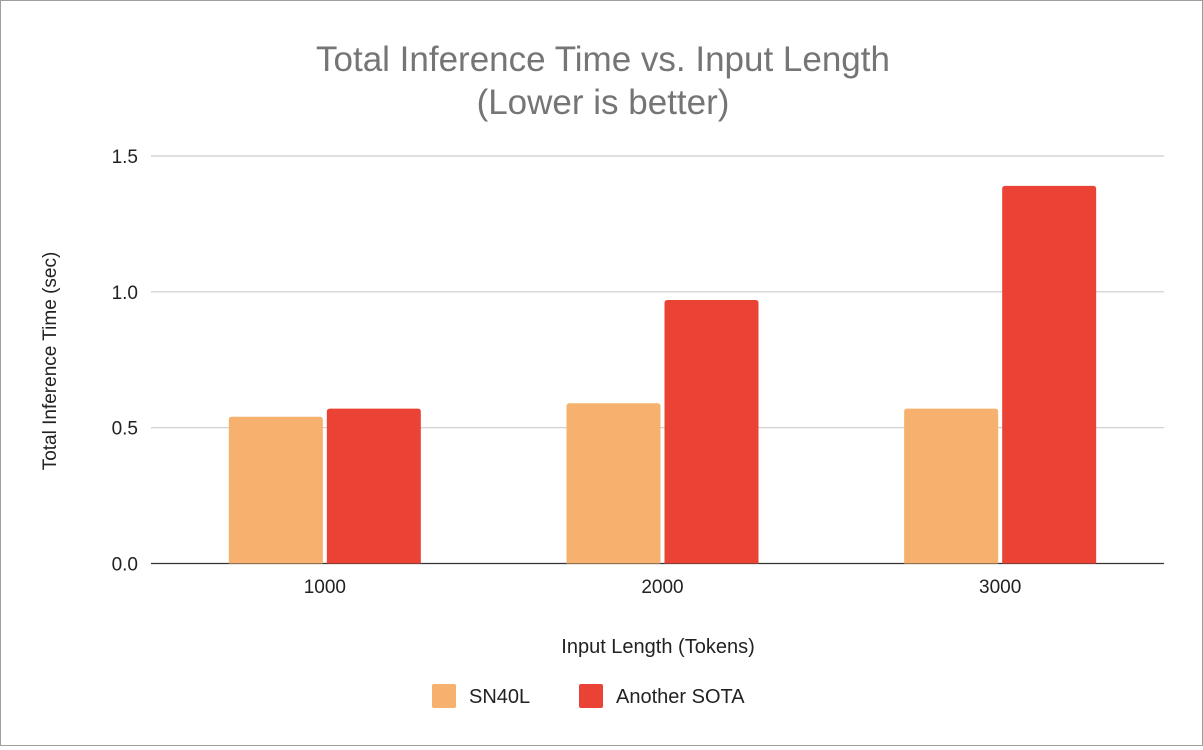  Describe the element at coordinates (657, 647) in the screenshot. I see `x-axis-label: Input Length (Tokens)` at that location.